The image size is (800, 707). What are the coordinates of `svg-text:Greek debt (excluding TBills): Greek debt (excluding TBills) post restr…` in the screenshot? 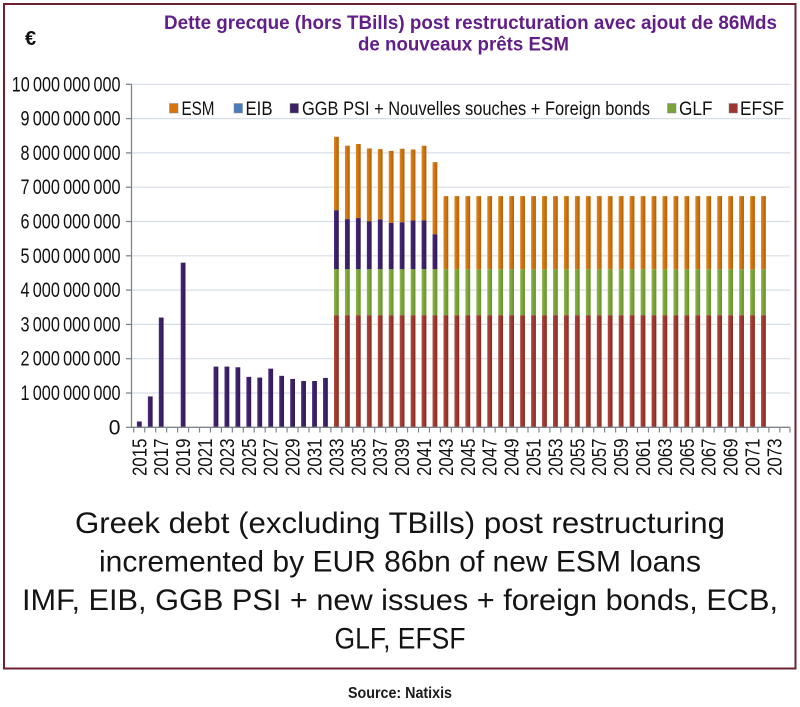 It's located at (400, 523).